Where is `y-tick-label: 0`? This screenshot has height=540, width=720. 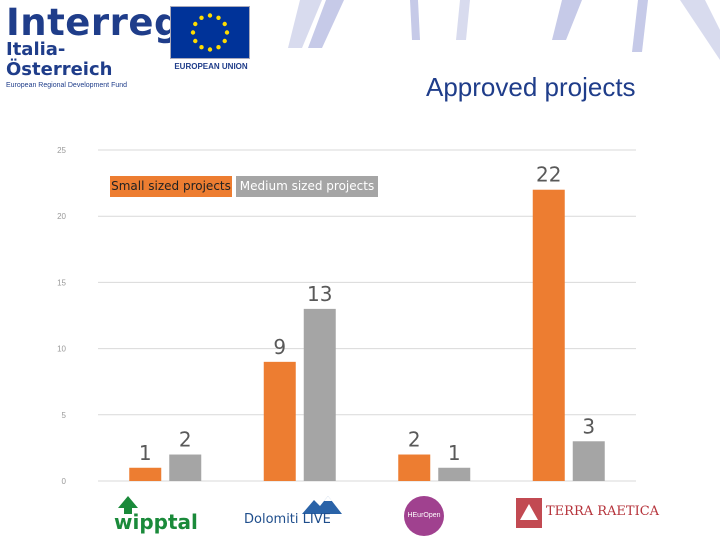 y-tick-label: 0 is located at coordinates (64, 481).